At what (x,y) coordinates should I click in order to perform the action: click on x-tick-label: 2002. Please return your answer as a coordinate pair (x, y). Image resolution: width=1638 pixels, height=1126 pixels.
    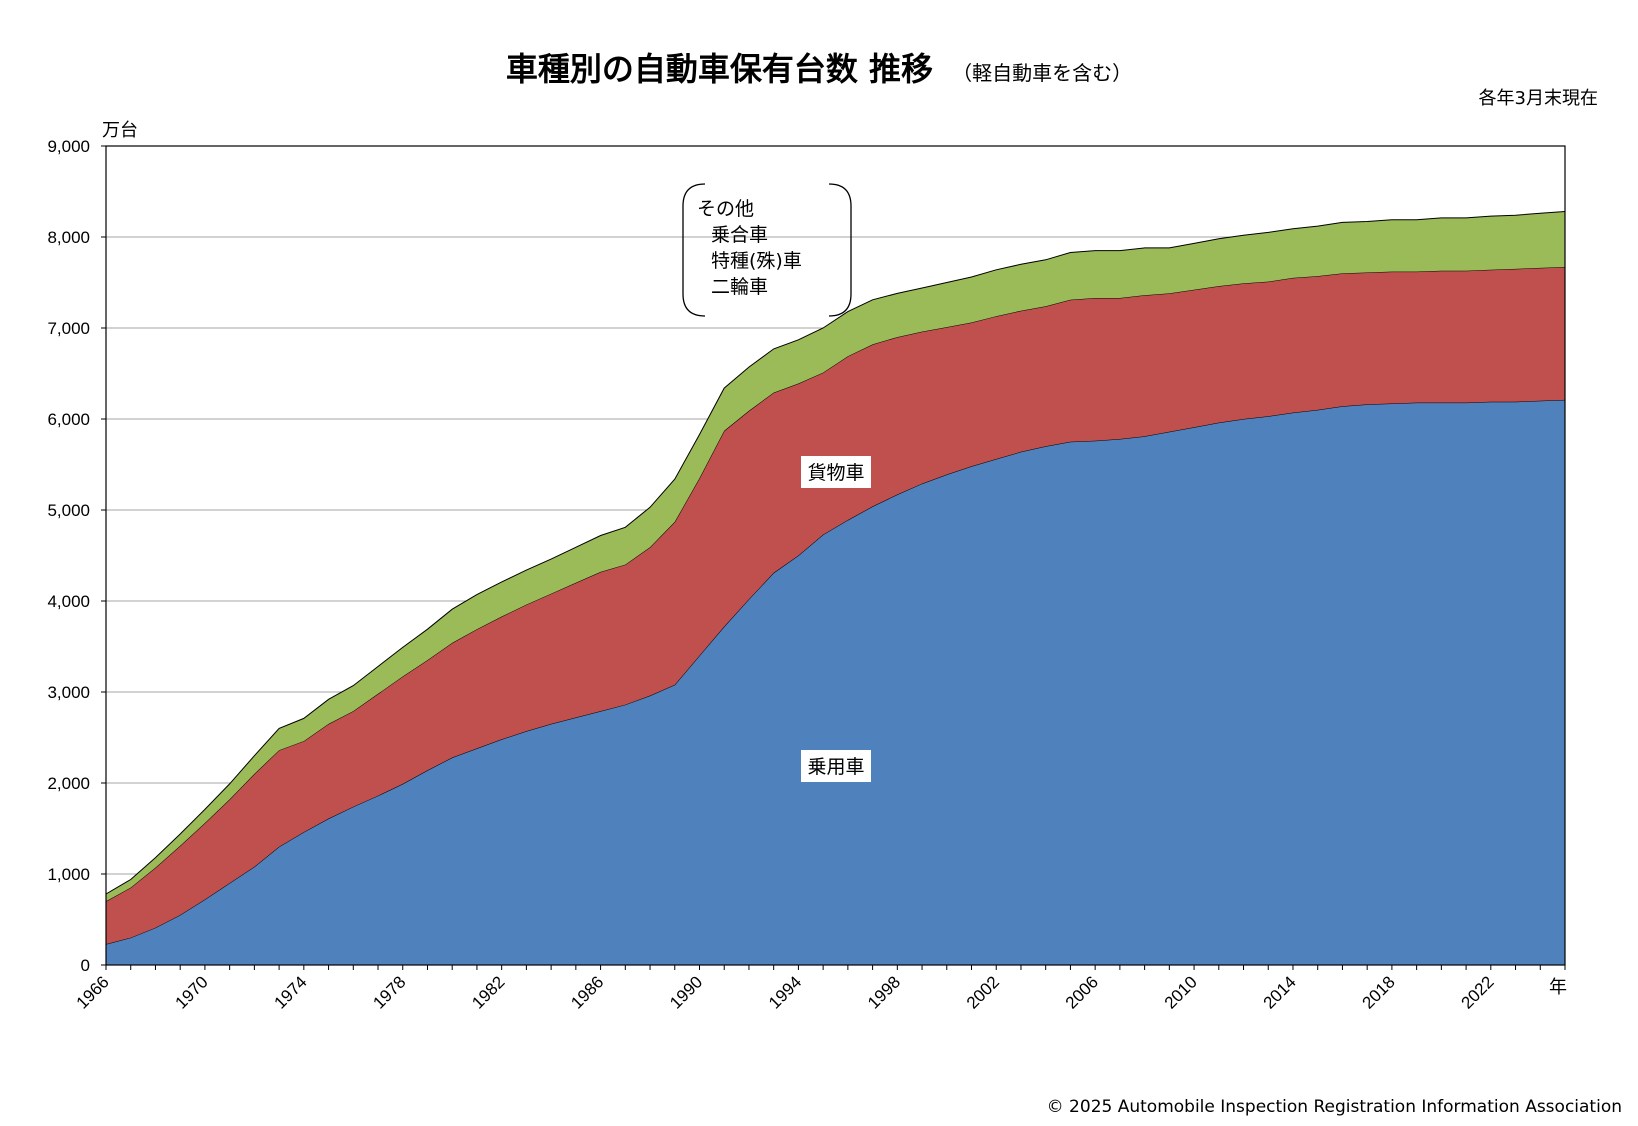
    Looking at the image, I should click on (983, 992).